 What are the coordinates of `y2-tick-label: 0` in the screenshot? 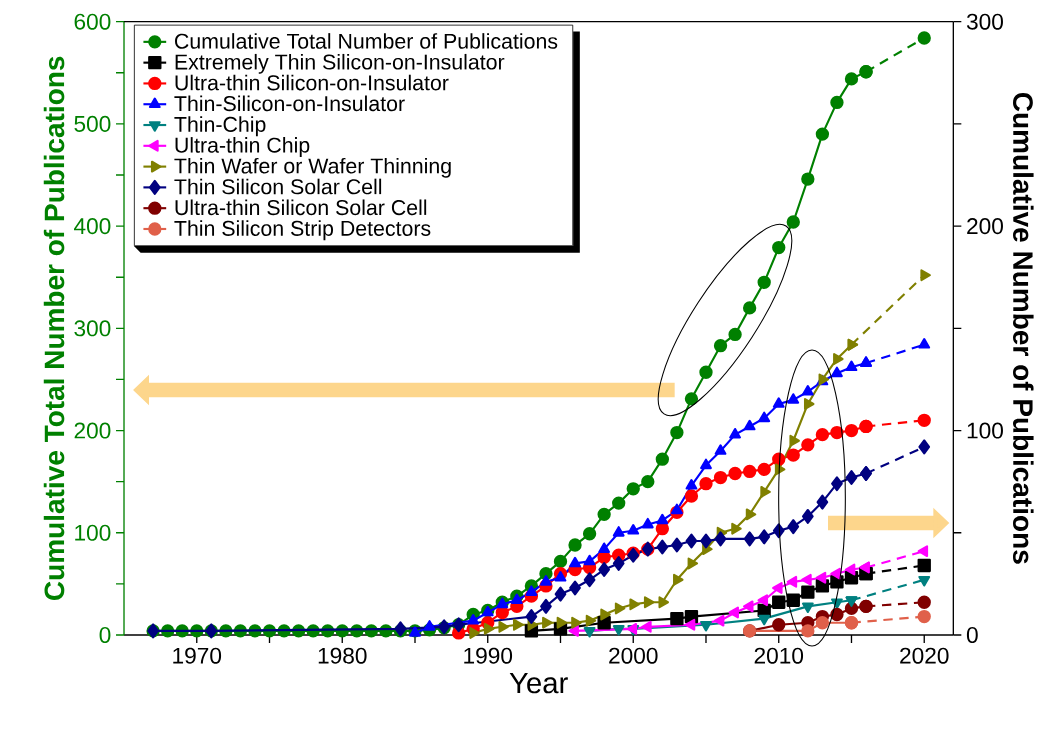 It's located at (972, 635).